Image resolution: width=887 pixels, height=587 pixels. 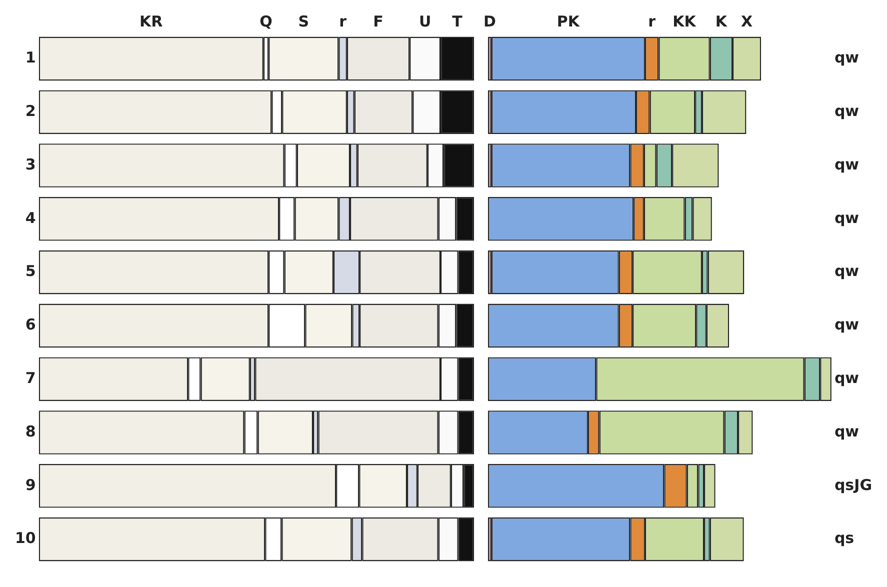 I want to click on y-tick-label: 6, so click(x=30, y=325).